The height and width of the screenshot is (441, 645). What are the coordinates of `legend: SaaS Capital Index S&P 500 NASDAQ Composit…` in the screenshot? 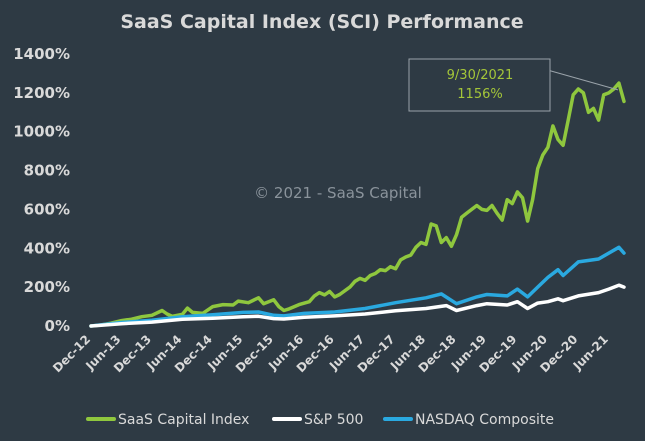 It's located at (320, 420).